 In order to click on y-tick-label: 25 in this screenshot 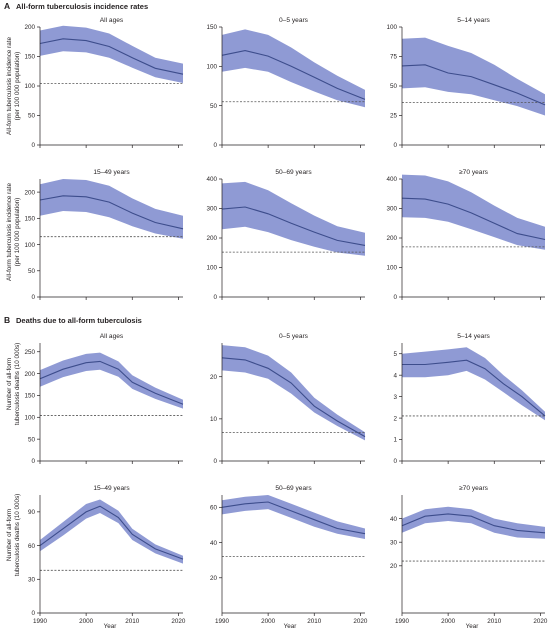, I will do `click(394, 116)`.